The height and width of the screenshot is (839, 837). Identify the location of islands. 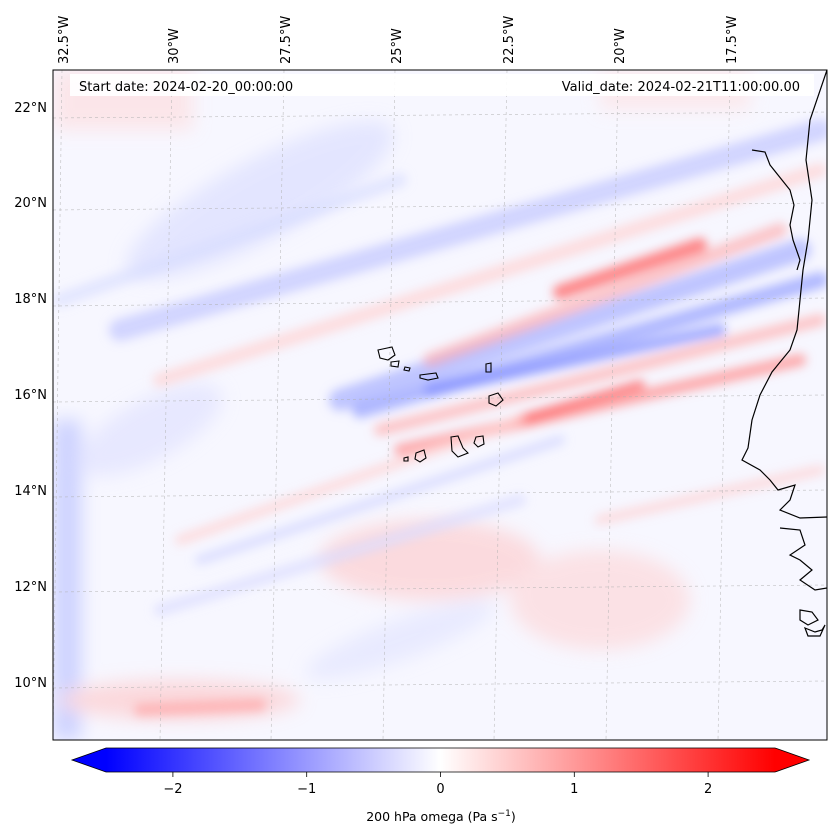
(440, 404).